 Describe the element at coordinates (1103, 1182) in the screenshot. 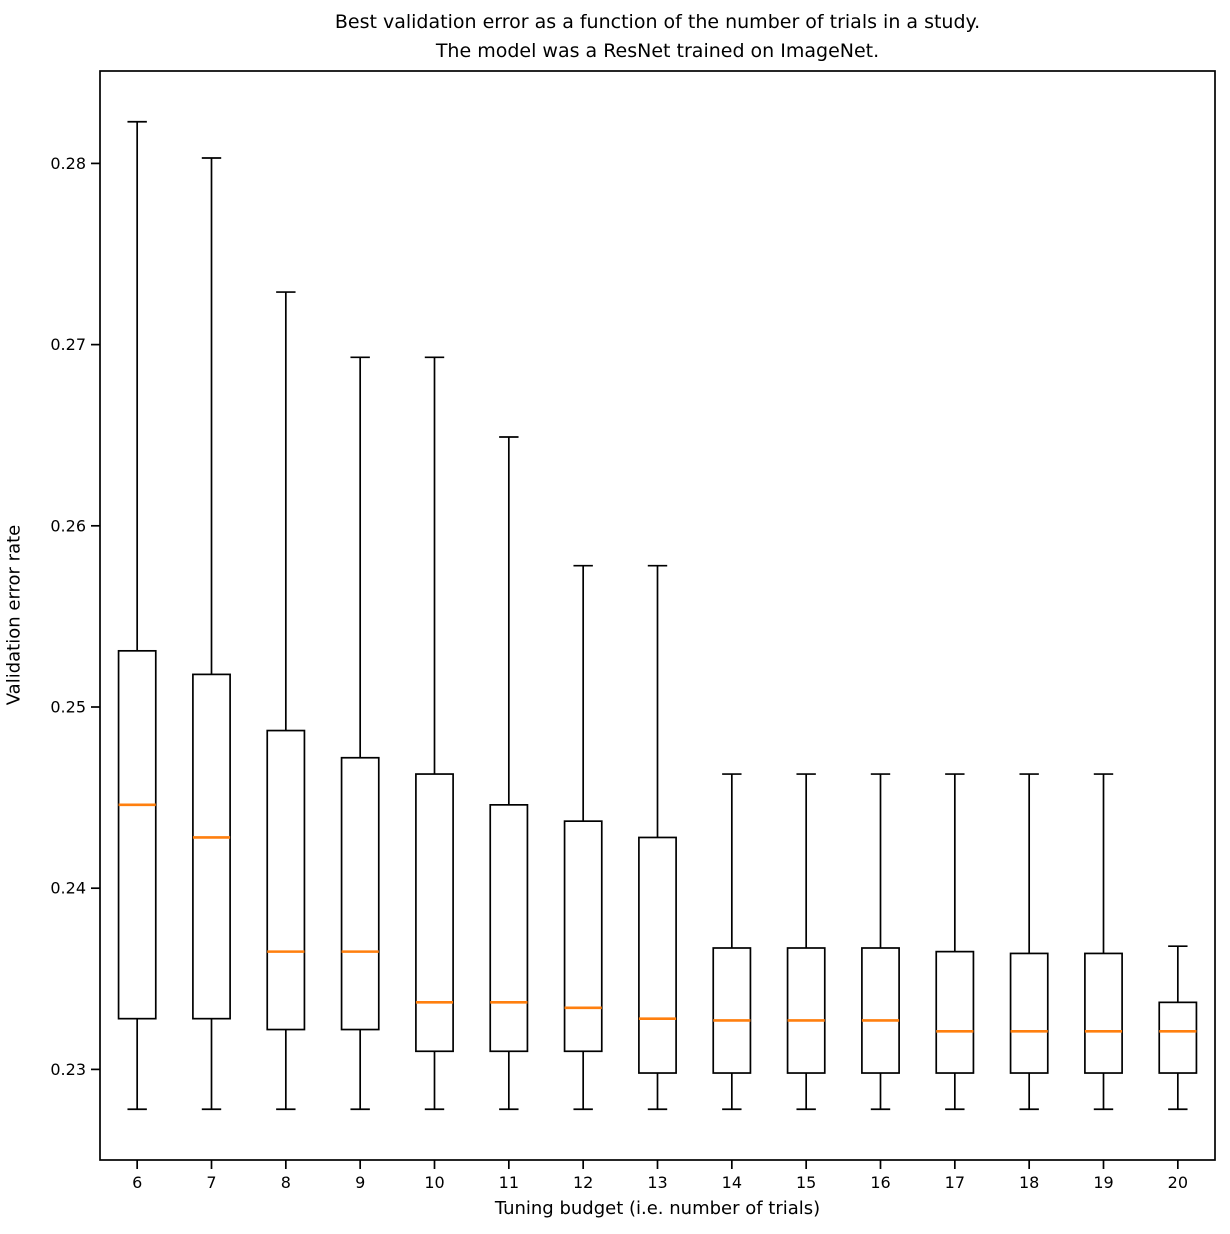

I see `x-tick-label: 19` at that location.